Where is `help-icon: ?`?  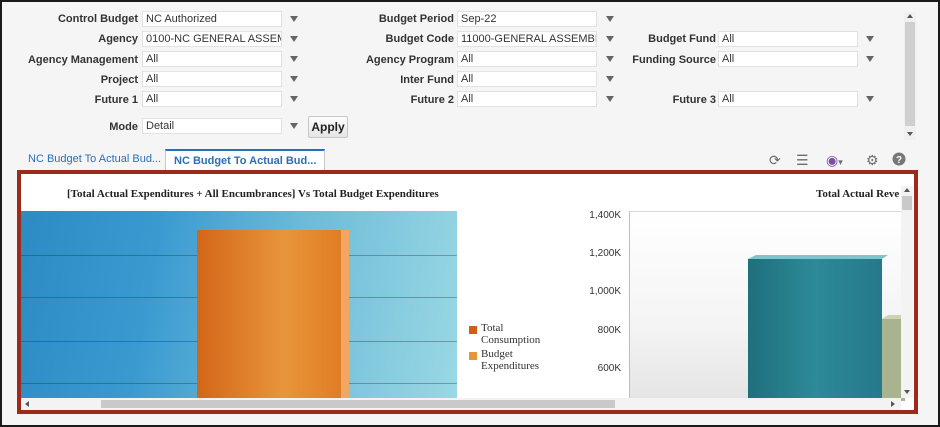 help-icon: ? is located at coordinates (899, 160).